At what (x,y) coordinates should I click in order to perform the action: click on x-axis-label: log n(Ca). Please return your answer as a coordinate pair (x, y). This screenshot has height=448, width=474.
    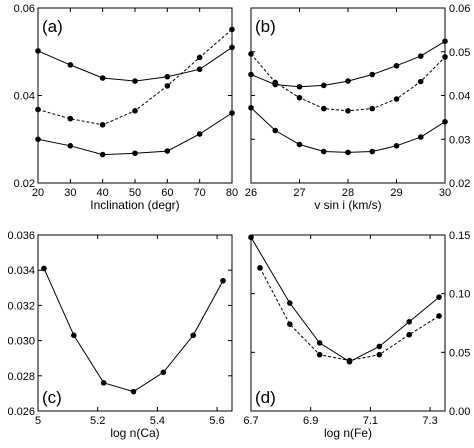
    Looking at the image, I should click on (134, 433).